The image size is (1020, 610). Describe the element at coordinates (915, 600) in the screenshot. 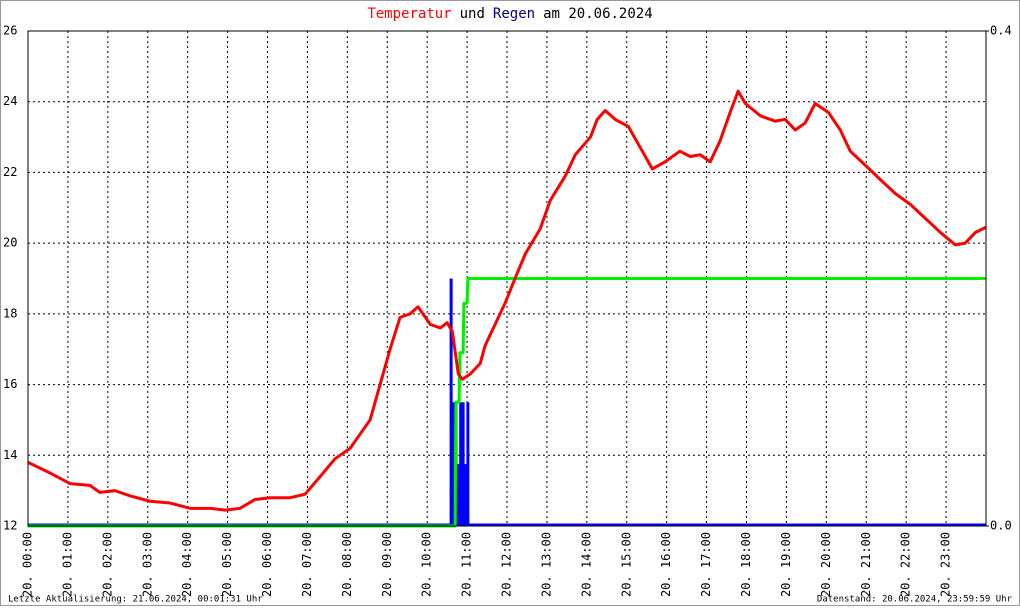

I see `footer-right: Datenstand: 20.06.2024, 23:59:59 Uhr` at that location.